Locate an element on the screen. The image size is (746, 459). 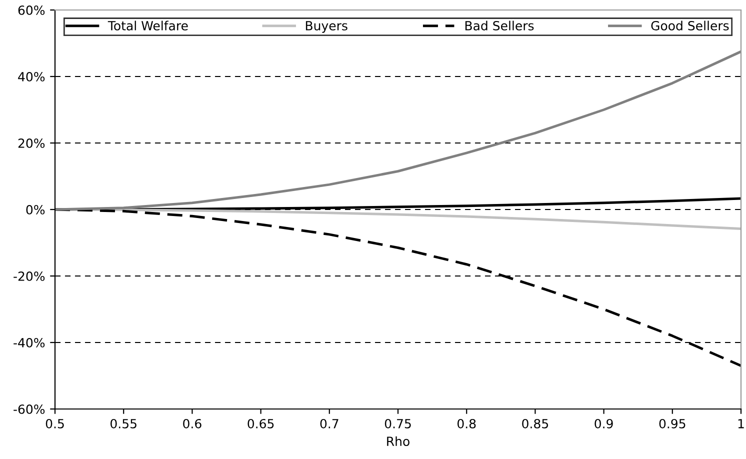
legend-label: Good Sellers is located at coordinates (690, 25).